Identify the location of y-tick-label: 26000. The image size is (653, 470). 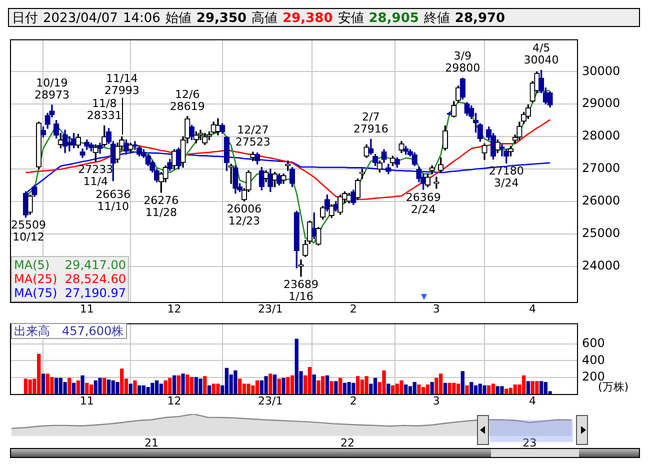
(601, 201).